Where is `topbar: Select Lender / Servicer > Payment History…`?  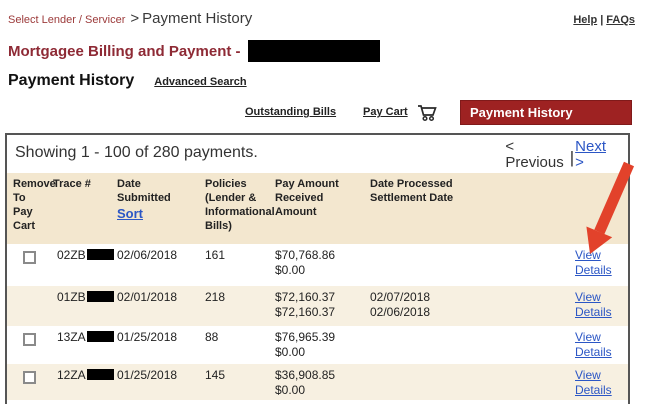 topbar: Select Lender / Servicer > Payment History… is located at coordinates (321, 19).